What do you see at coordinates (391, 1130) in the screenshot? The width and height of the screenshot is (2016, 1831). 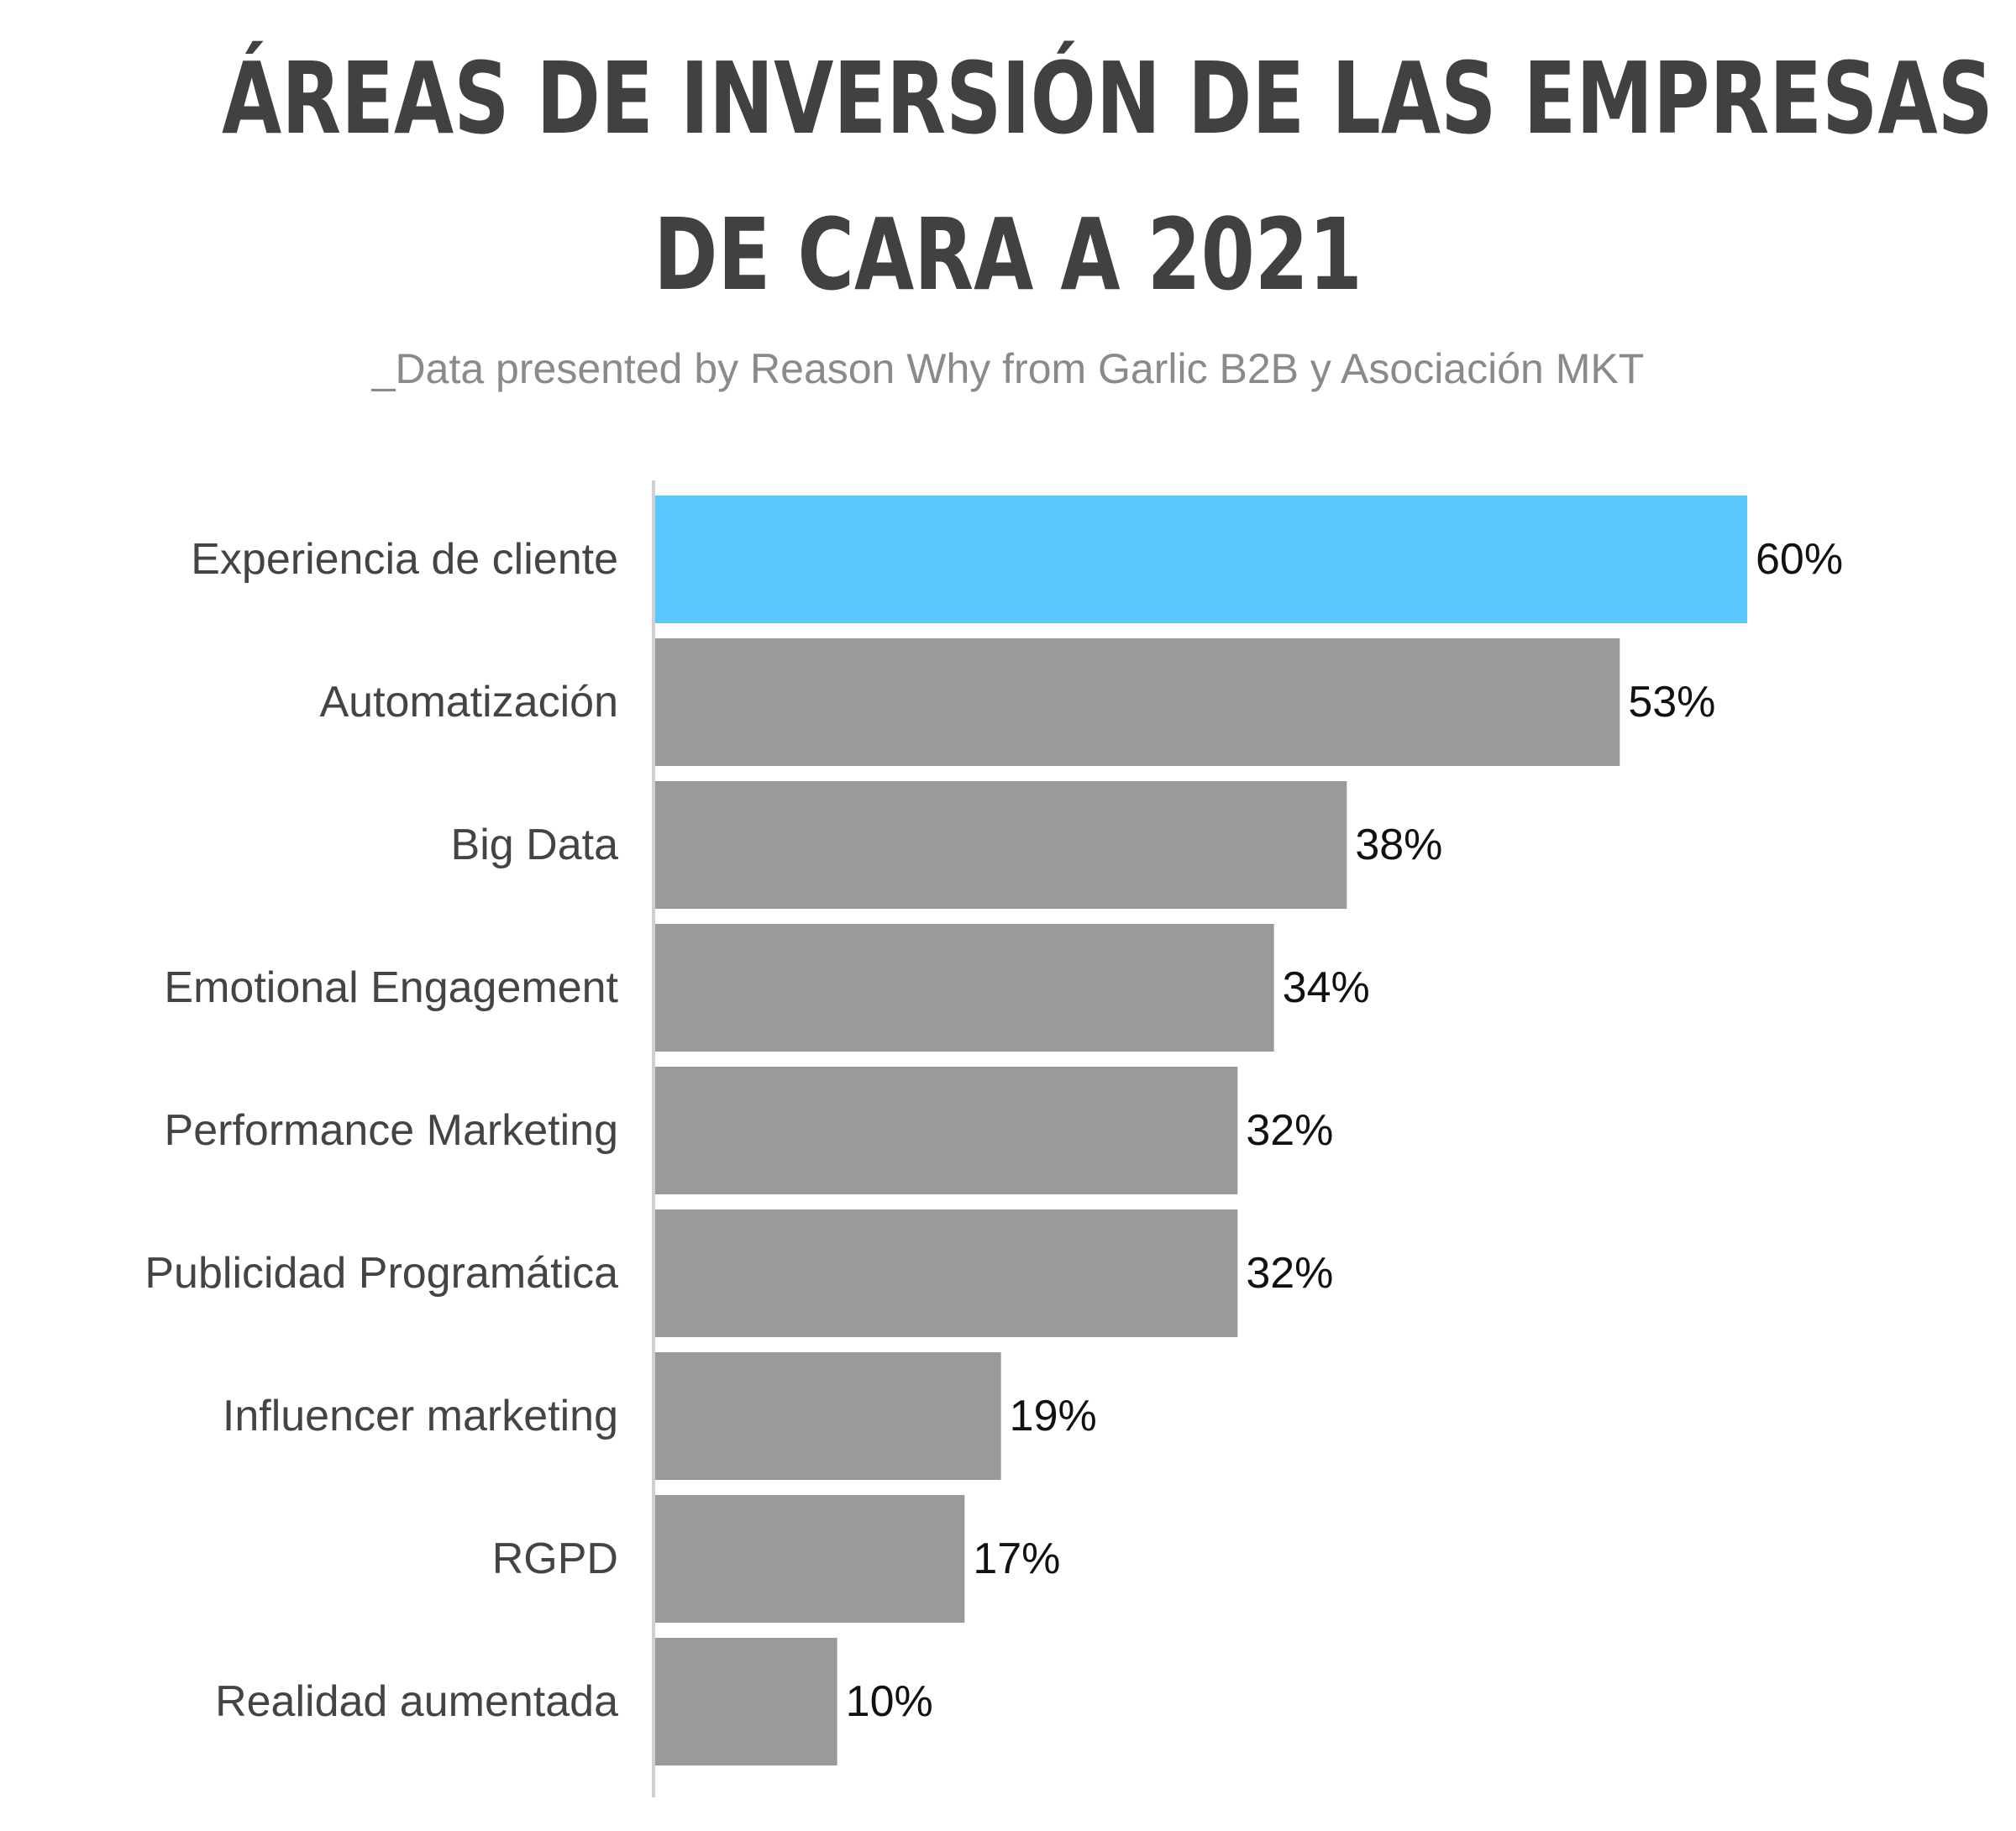 I see `category-label: Performance Marketing` at bounding box center [391, 1130].